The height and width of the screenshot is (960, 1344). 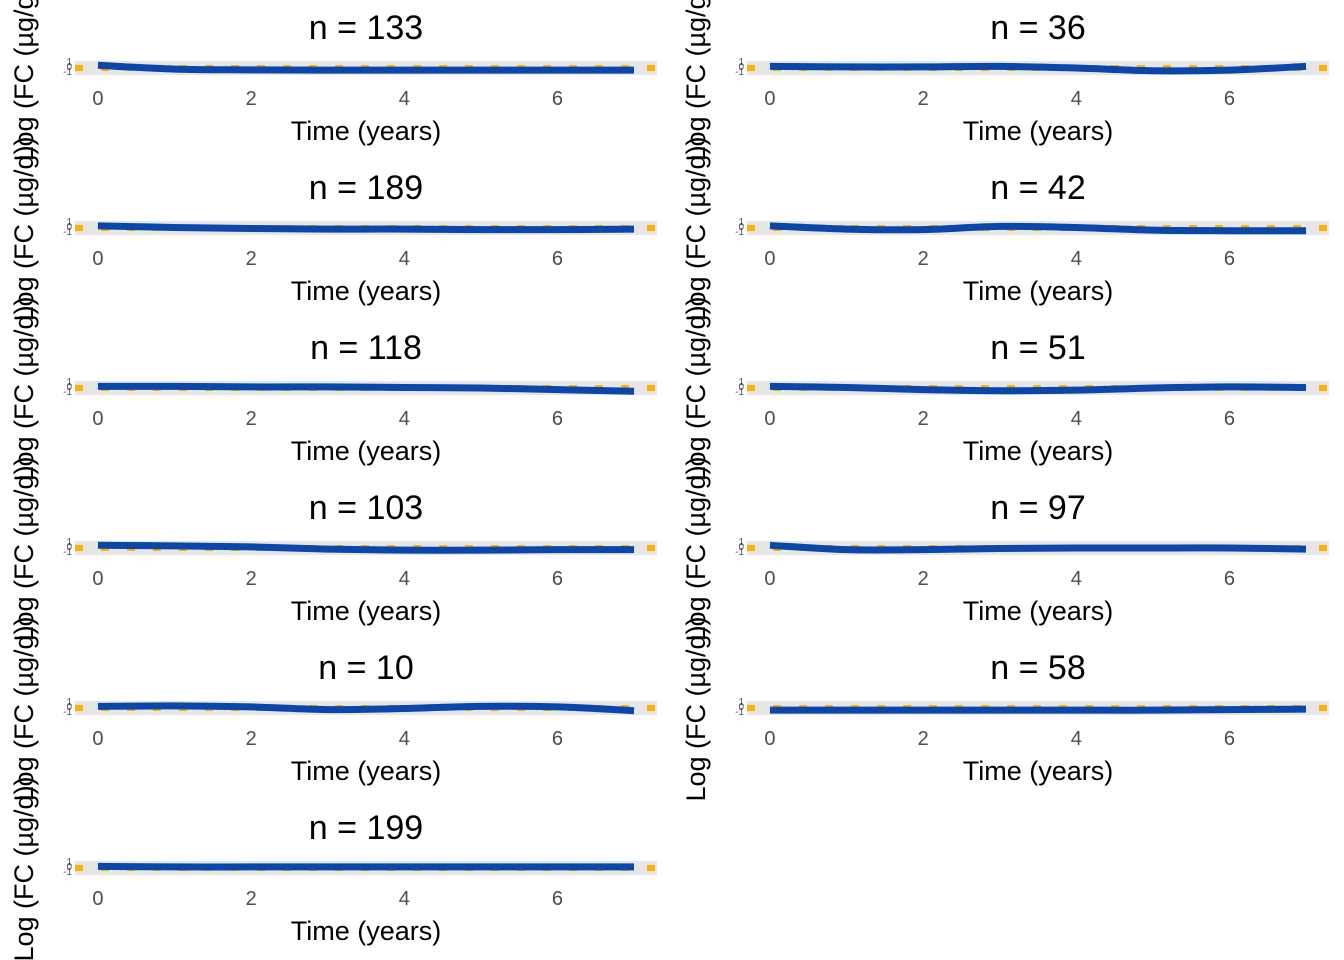 What do you see at coordinates (366, 28) in the screenshot?
I see `panel-title: n = 133` at bounding box center [366, 28].